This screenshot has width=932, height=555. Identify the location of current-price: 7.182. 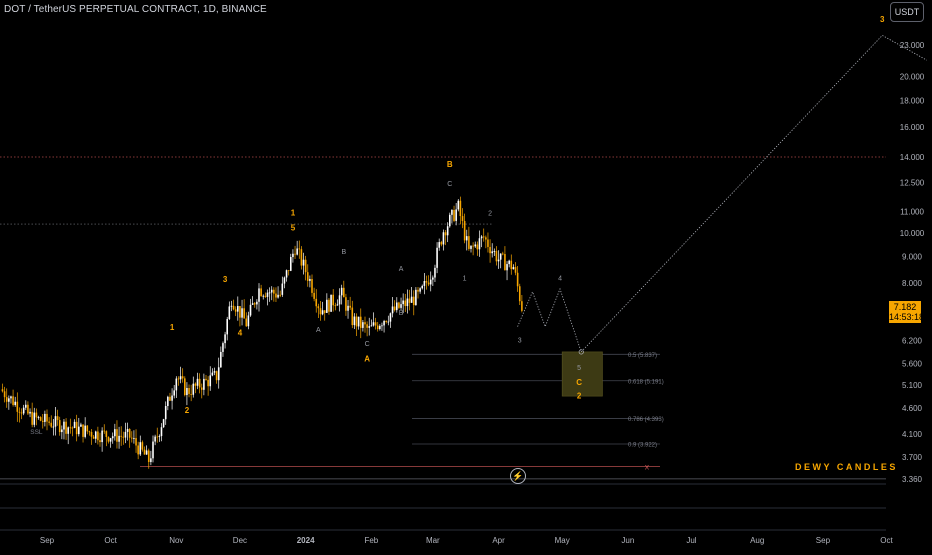
(905, 307).